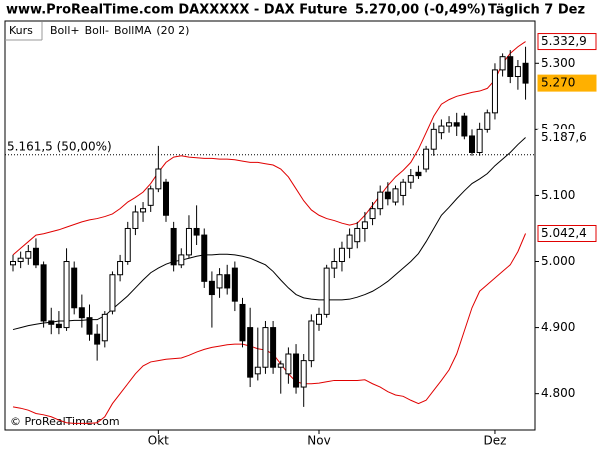 This screenshot has width=600, height=450. Describe the element at coordinates (564, 233) in the screenshot. I see `value-label: 5.042,4` at that location.